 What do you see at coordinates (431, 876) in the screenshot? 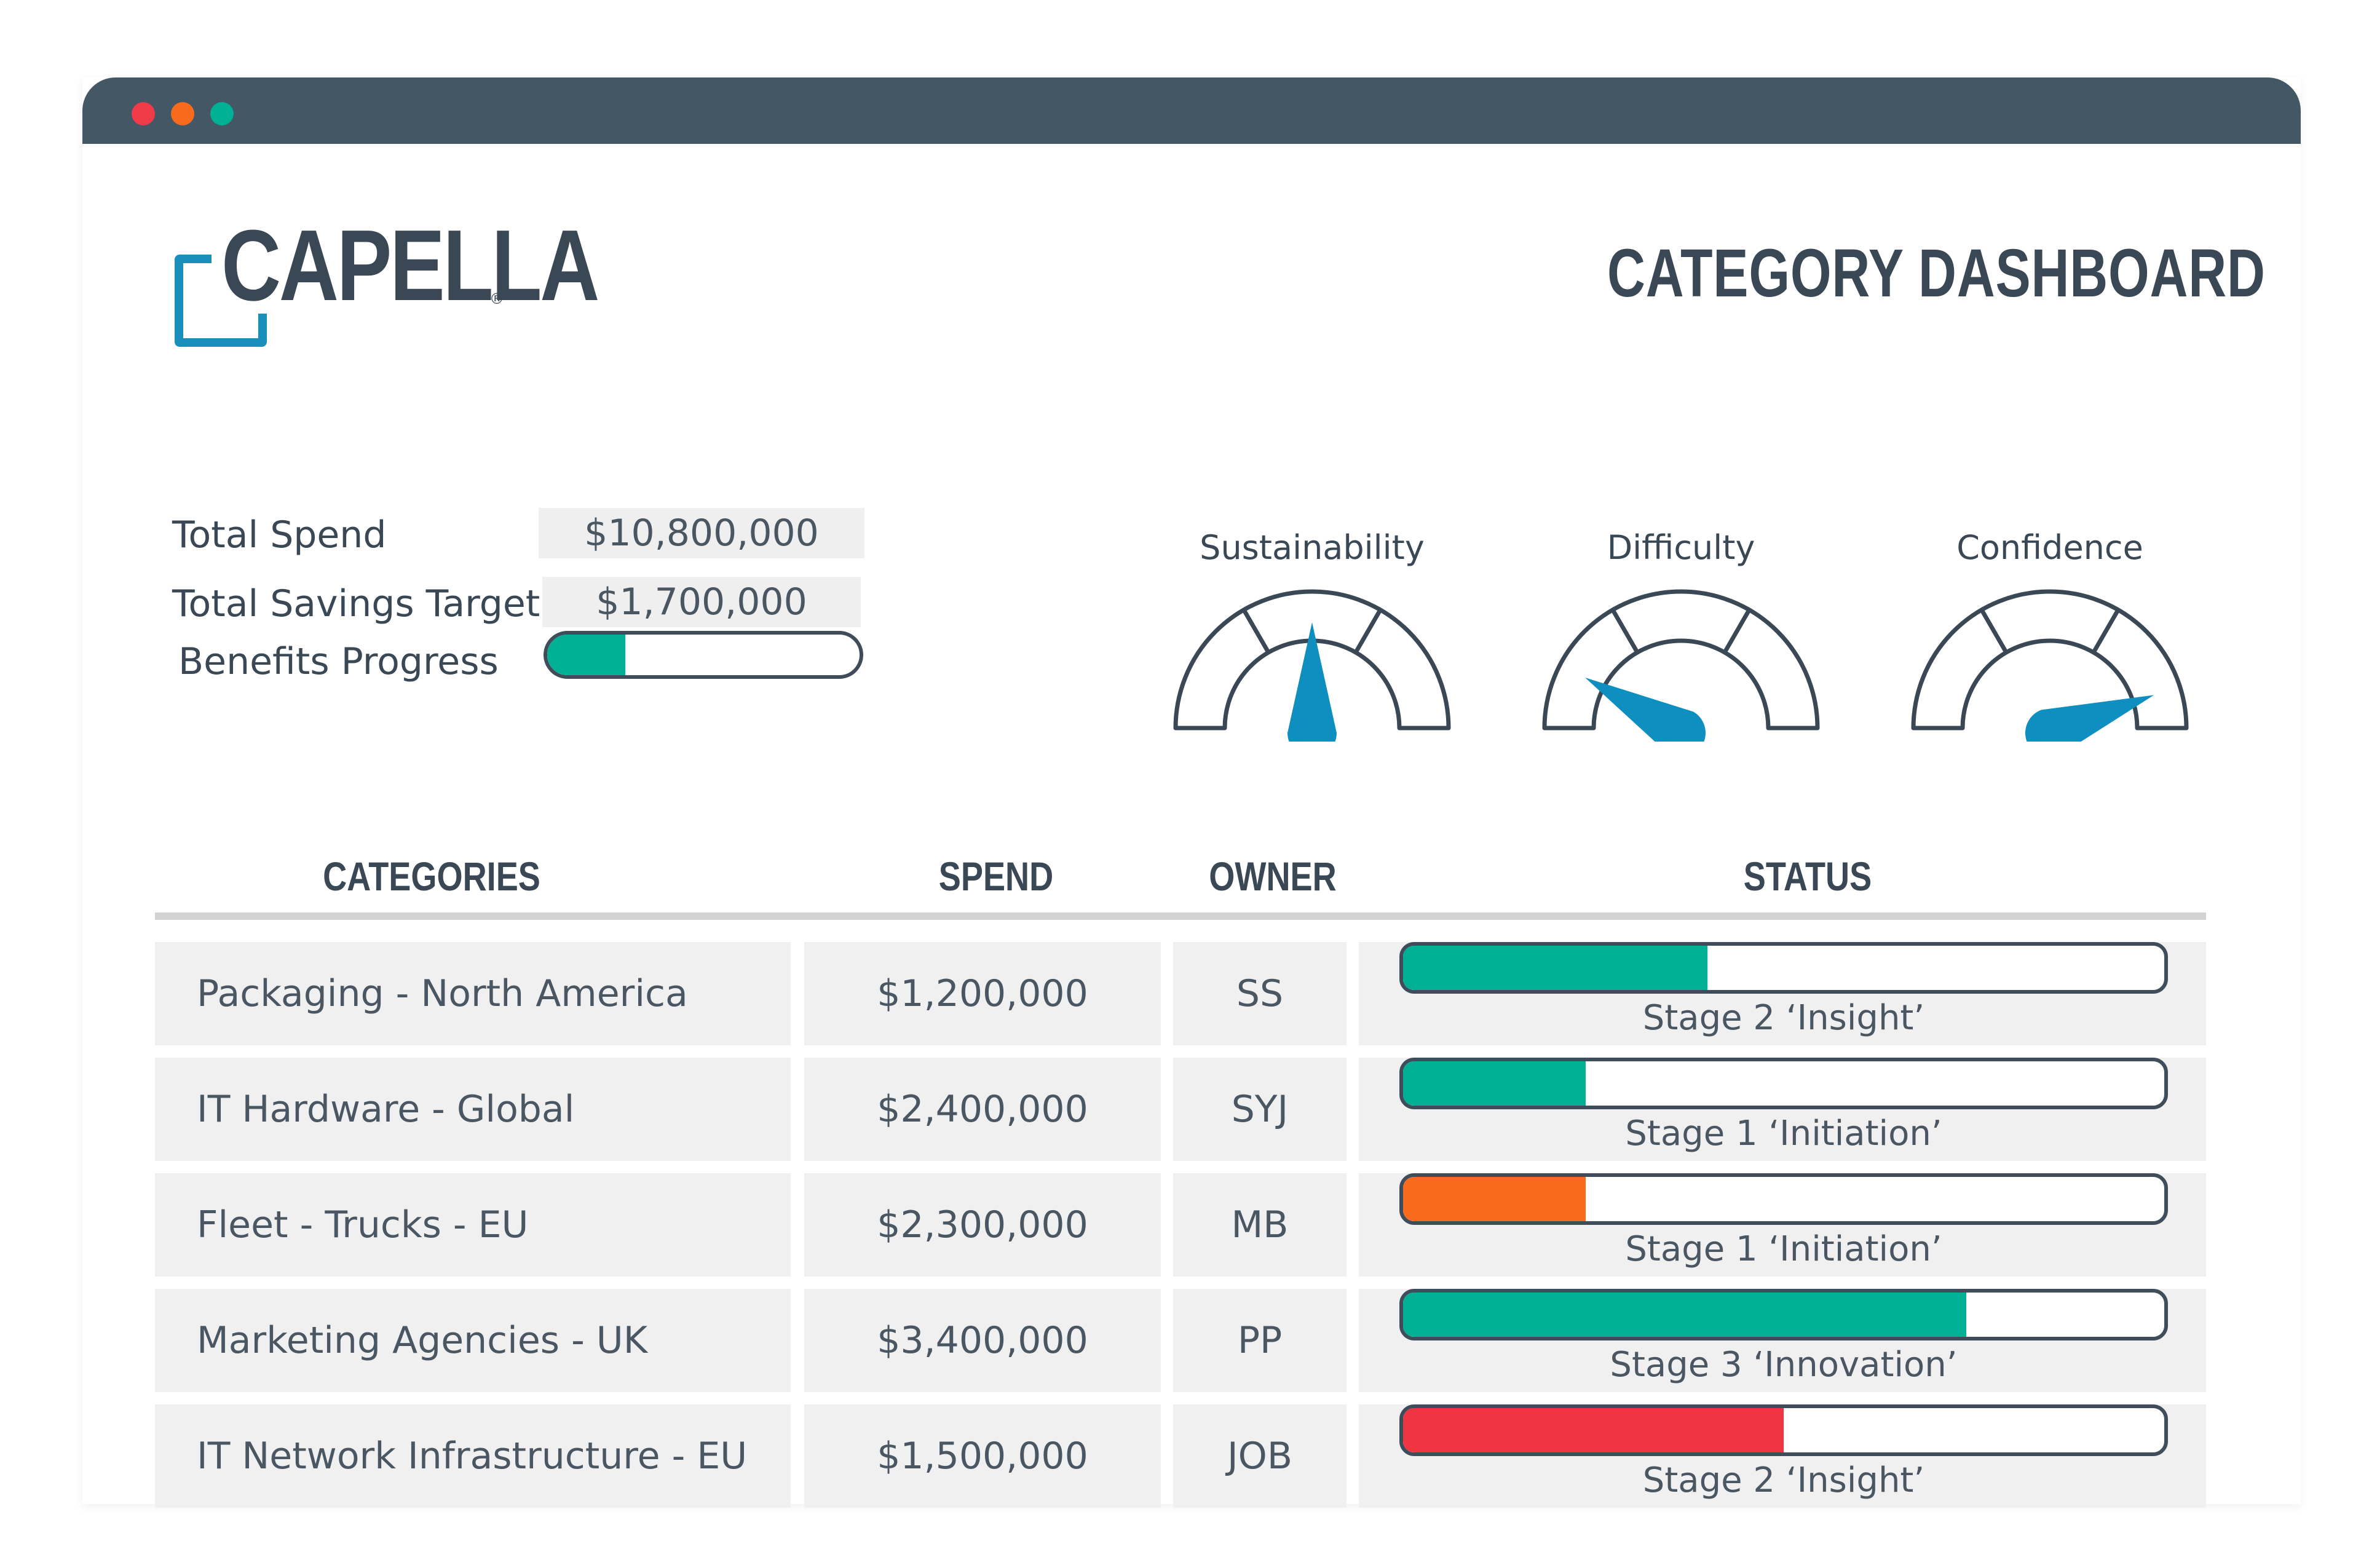
I see `column-header-categories: CATEGORIES` at bounding box center [431, 876].